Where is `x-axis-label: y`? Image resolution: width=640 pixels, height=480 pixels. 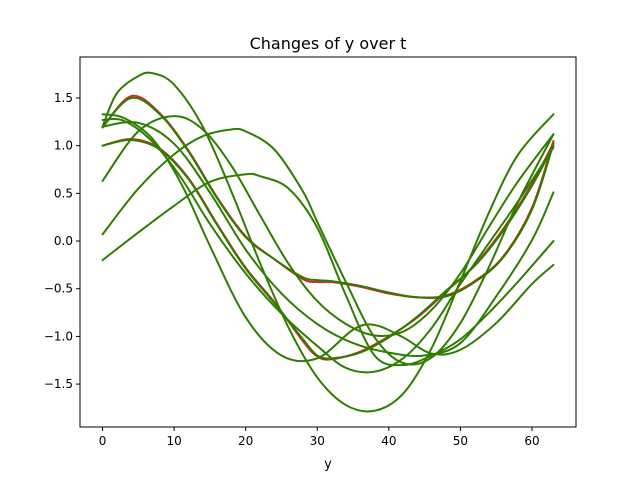
x-axis-label: y is located at coordinates (328, 464).